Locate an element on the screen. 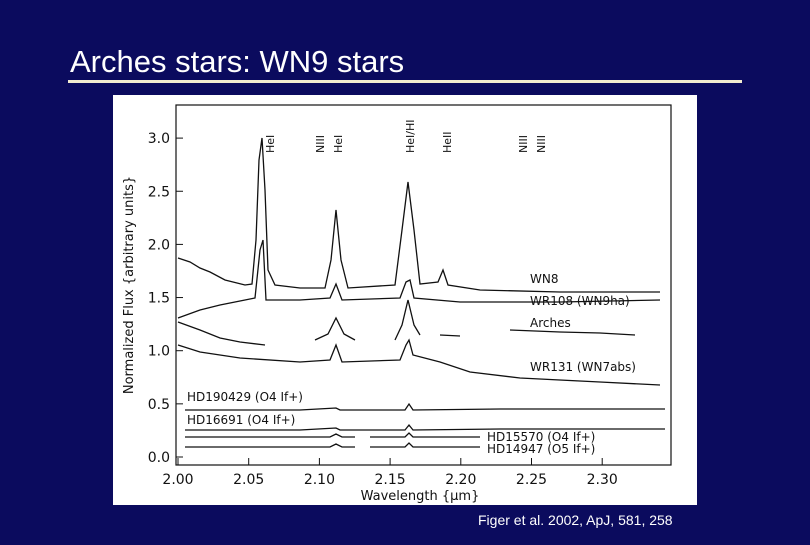  slide-title: Arches stars: WN9 stars is located at coordinates (237, 61).